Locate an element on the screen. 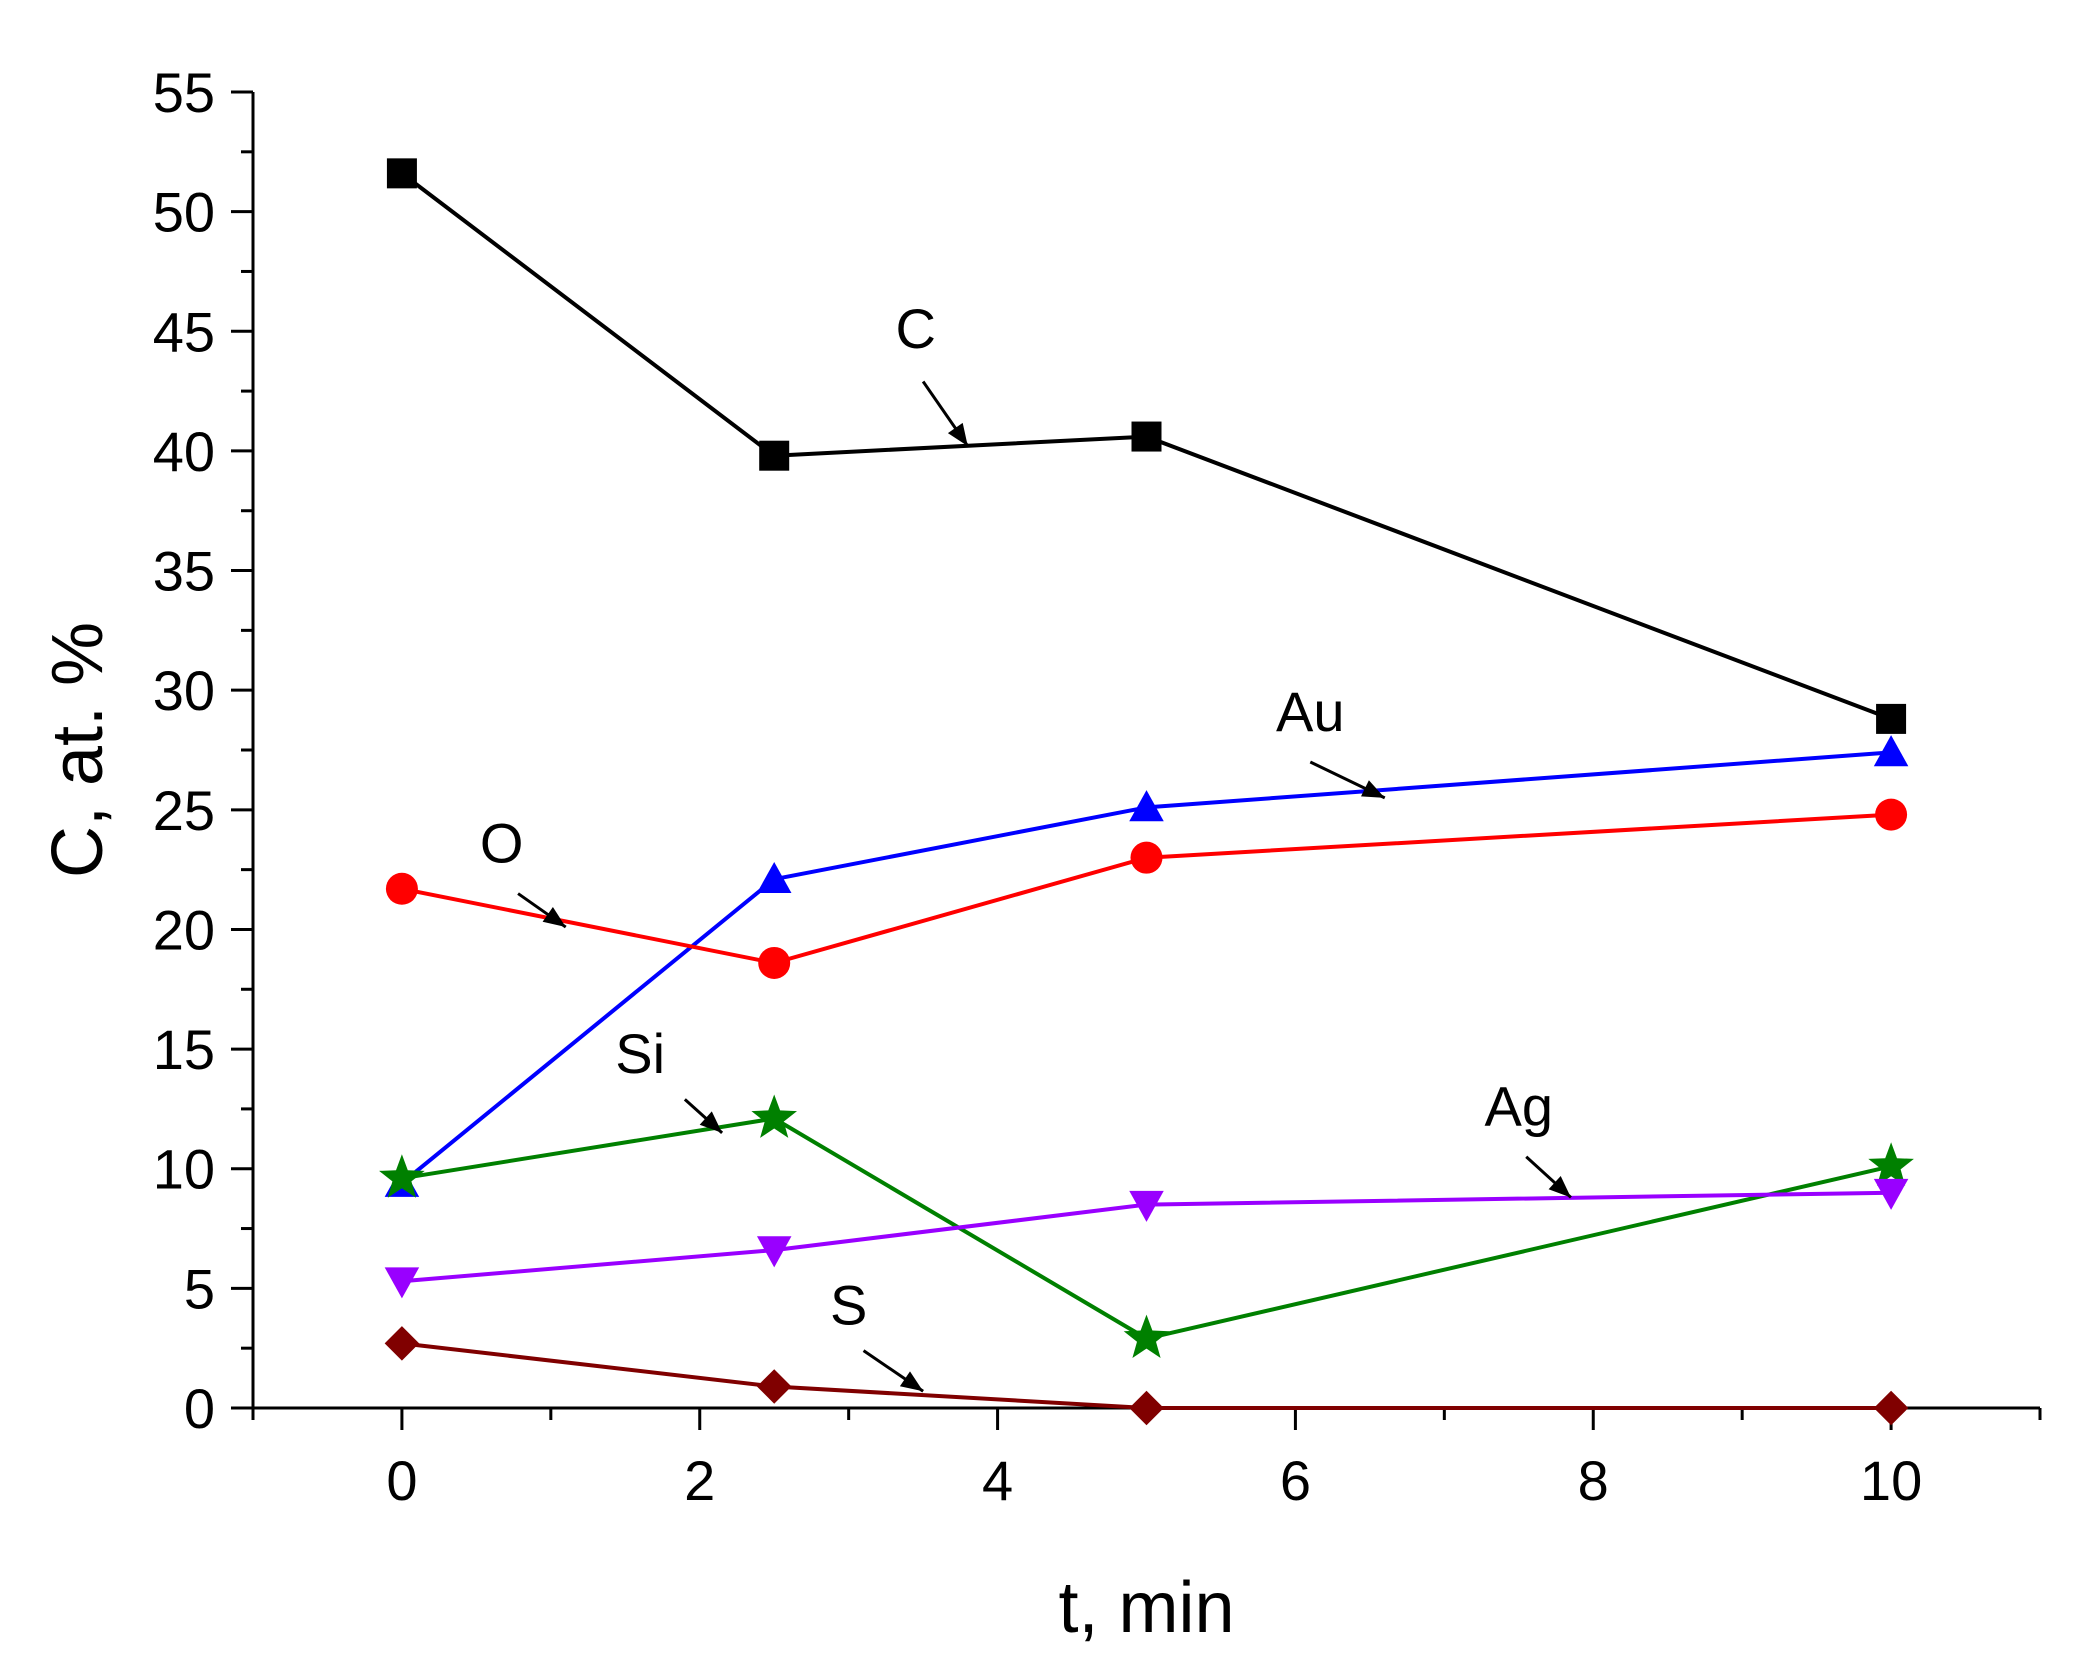 Image resolution: width=2074 pixels, height=1664 pixels. y-tick-label: 0 is located at coordinates (199, 1408).